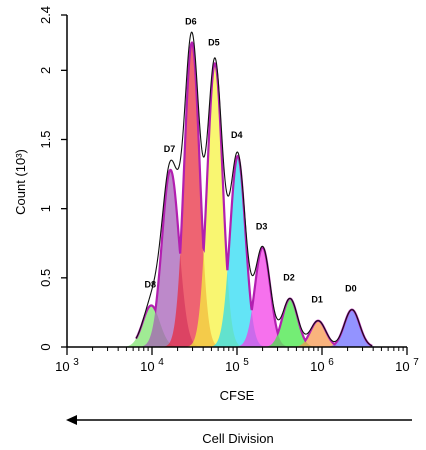 Image resolution: width=426 pixels, height=450 pixels. Describe the element at coordinates (237, 365) in the screenshot. I see `x-tick-label: 10 5` at that location.